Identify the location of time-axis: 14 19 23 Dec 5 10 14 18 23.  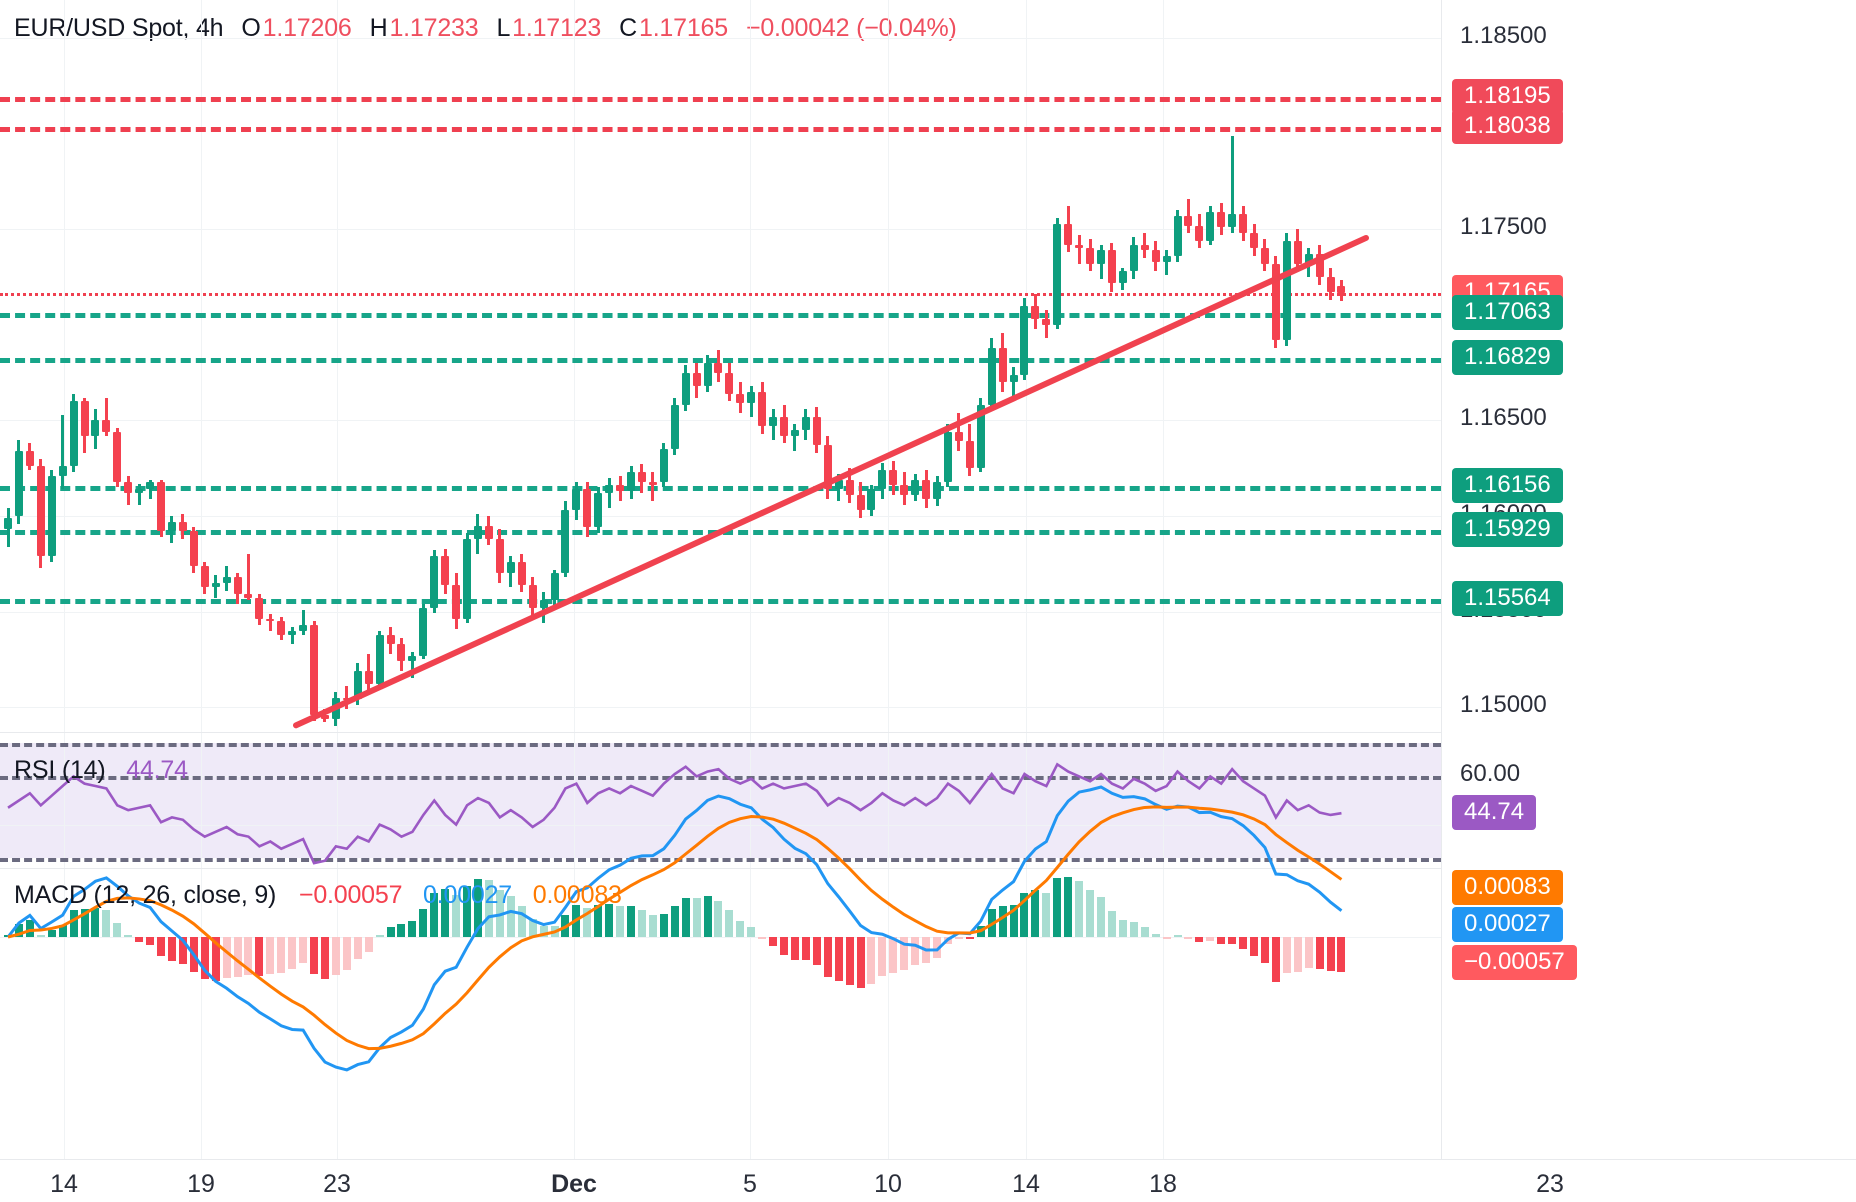
(928, 1180).